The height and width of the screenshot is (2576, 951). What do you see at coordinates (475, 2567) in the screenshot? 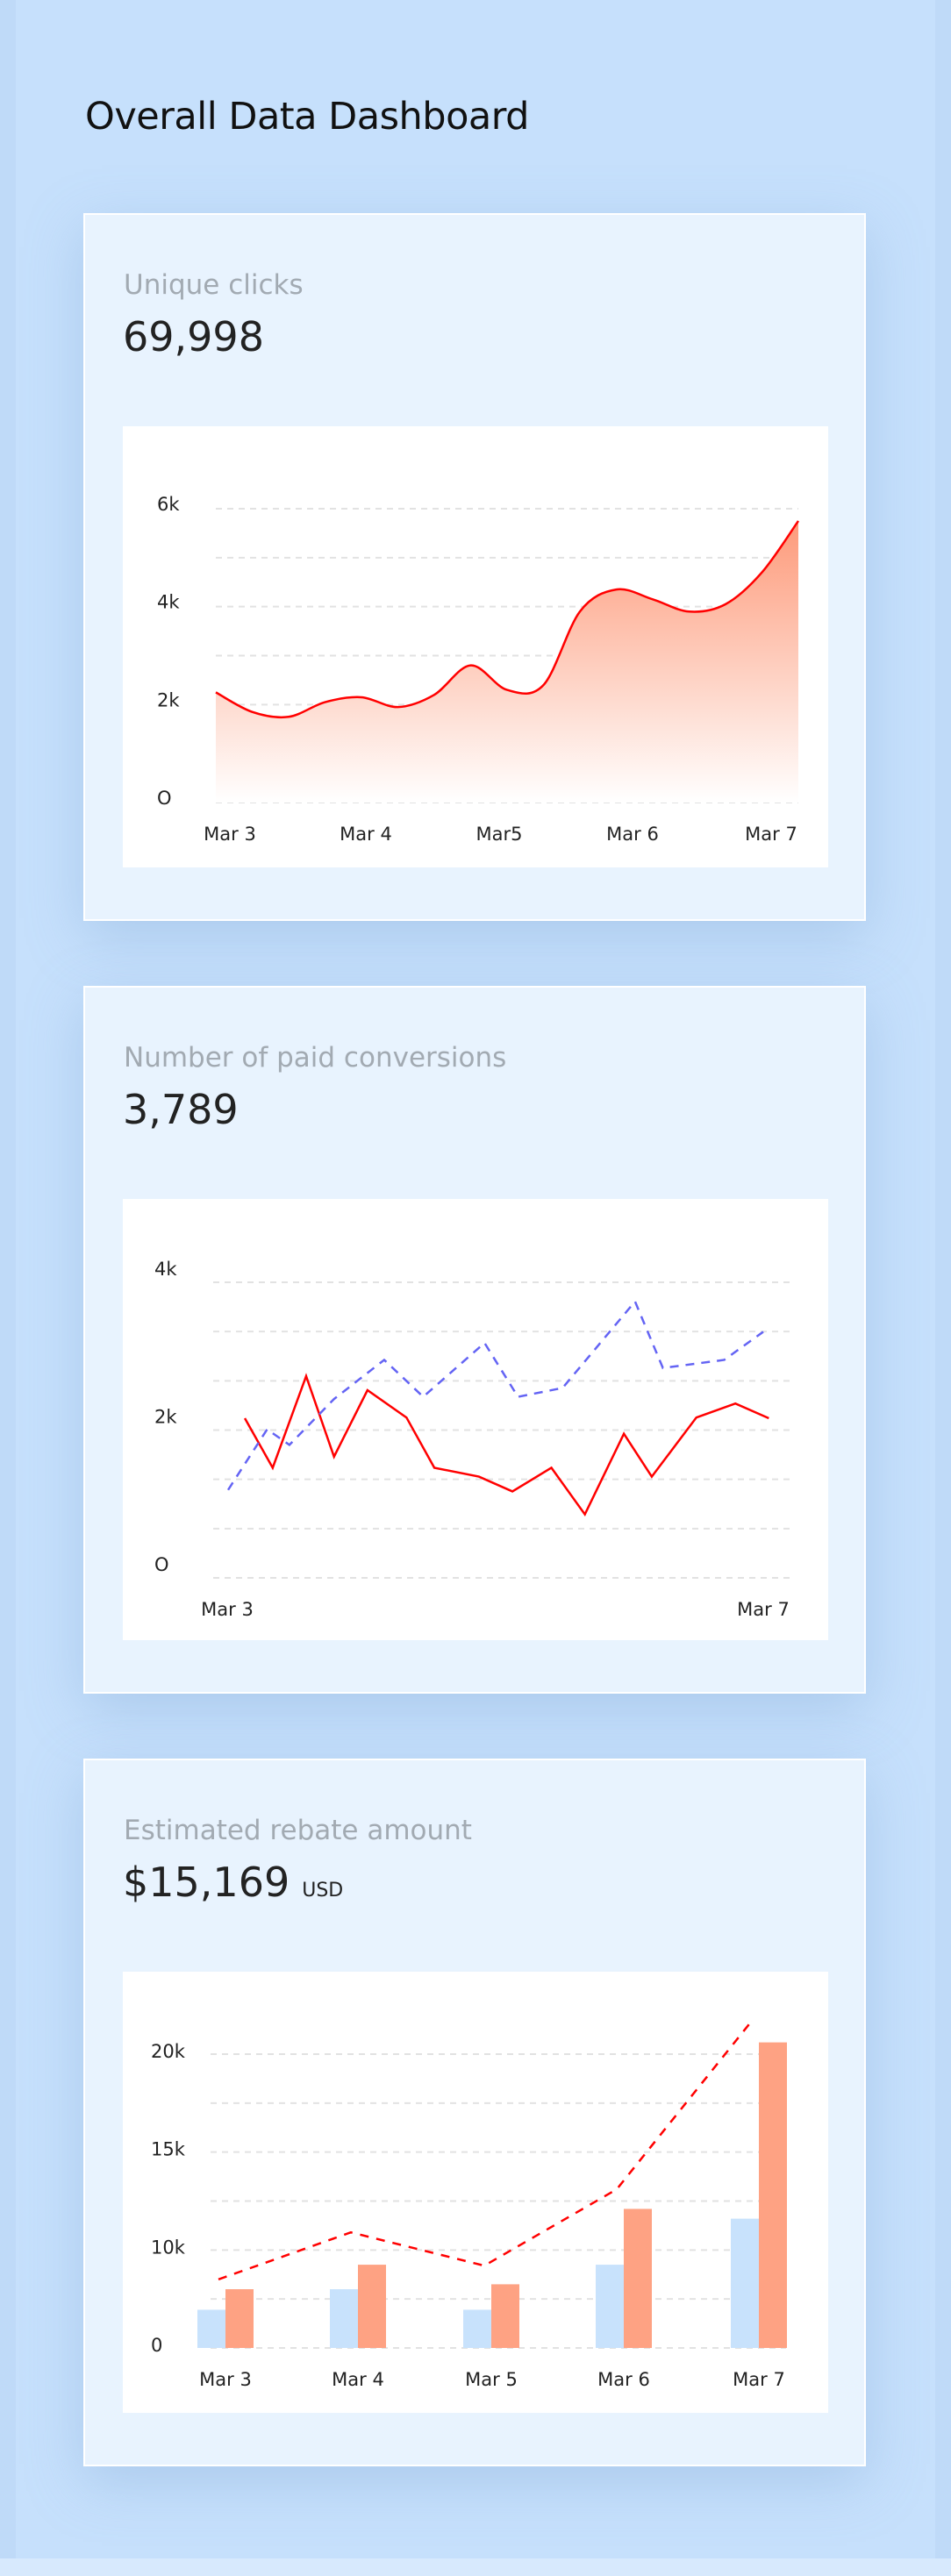
I see `page-bottom` at bounding box center [475, 2567].